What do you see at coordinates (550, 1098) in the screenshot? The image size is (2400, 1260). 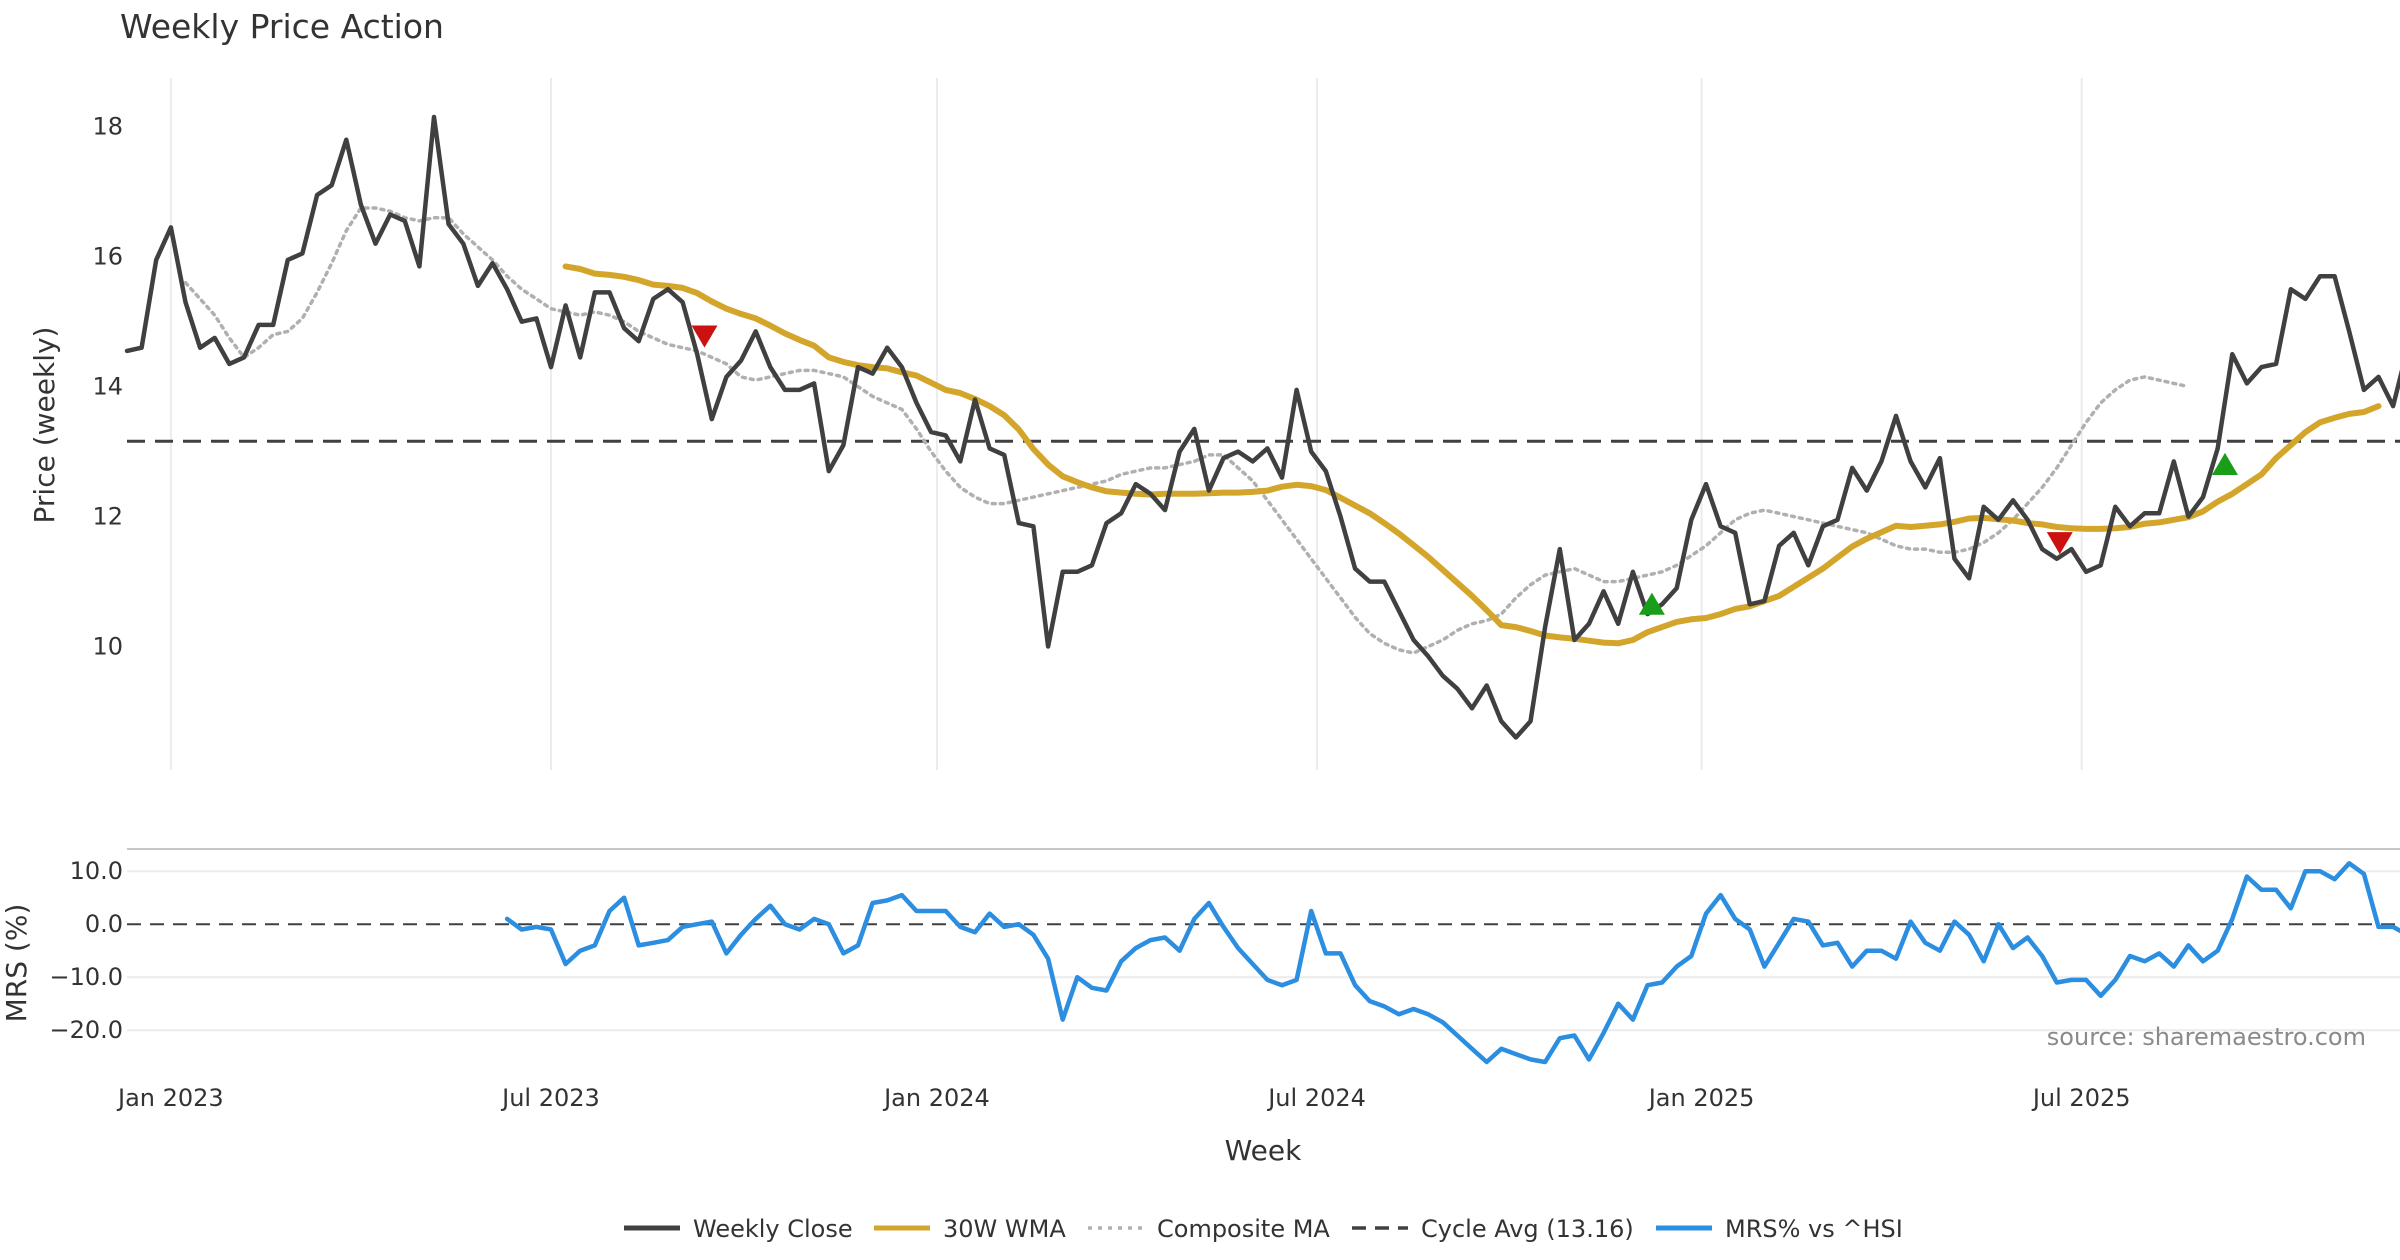 I see `x-tick-label: Jul 2023` at bounding box center [550, 1098].